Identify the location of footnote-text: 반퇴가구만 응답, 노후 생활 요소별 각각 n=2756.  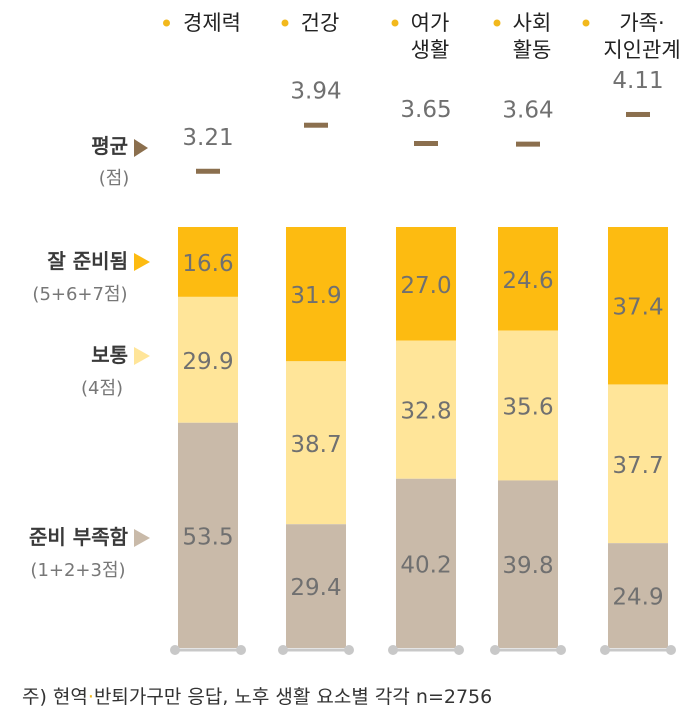
(293, 697).